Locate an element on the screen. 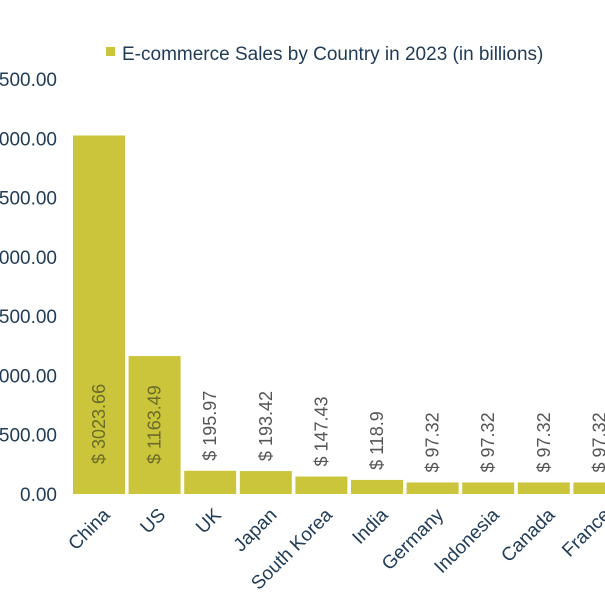 This screenshot has height=605, width=605. data-label: $ 1163.49 is located at coordinates (155, 424).